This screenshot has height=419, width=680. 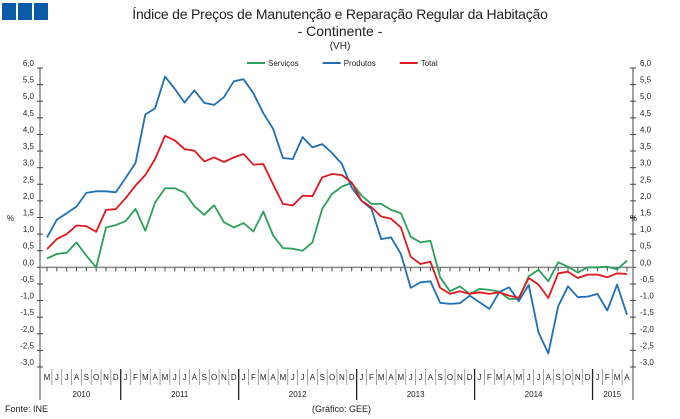 I want to click on source-note: Fonte: INE, so click(x=27, y=409).